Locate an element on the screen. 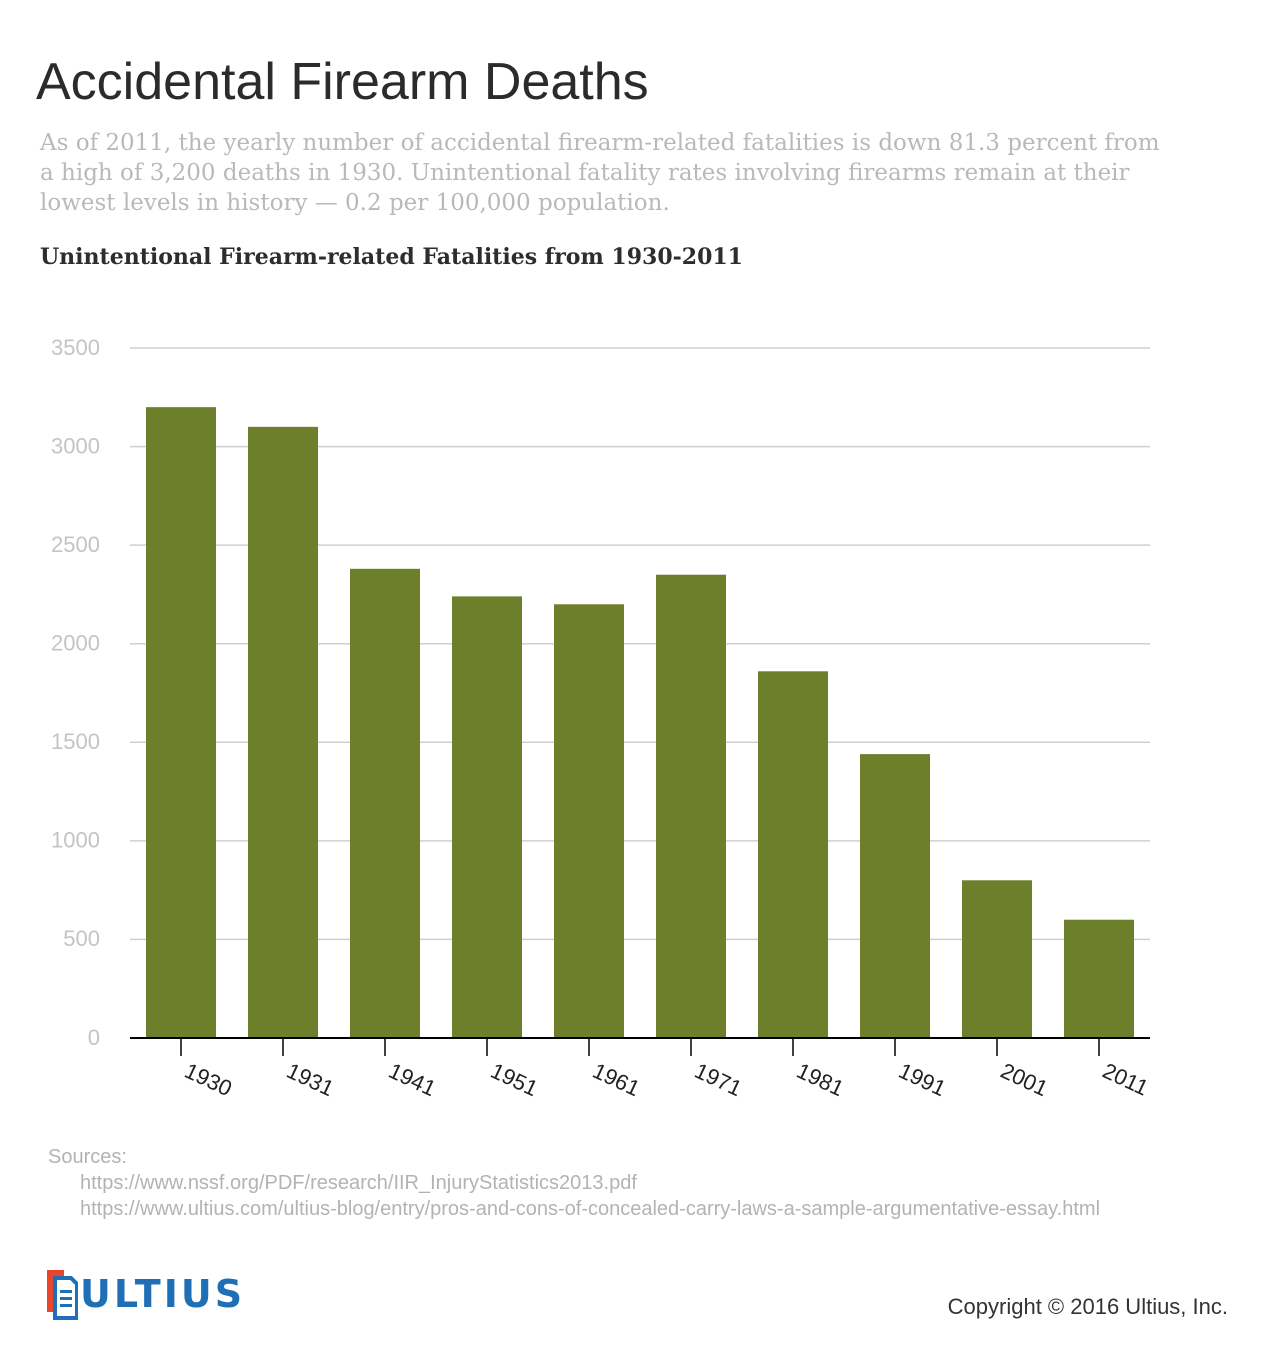  x-axis: 1930 1931 1941 1951 1961 1971 1981 1991 2001 2011 is located at coordinates (641, 1069).